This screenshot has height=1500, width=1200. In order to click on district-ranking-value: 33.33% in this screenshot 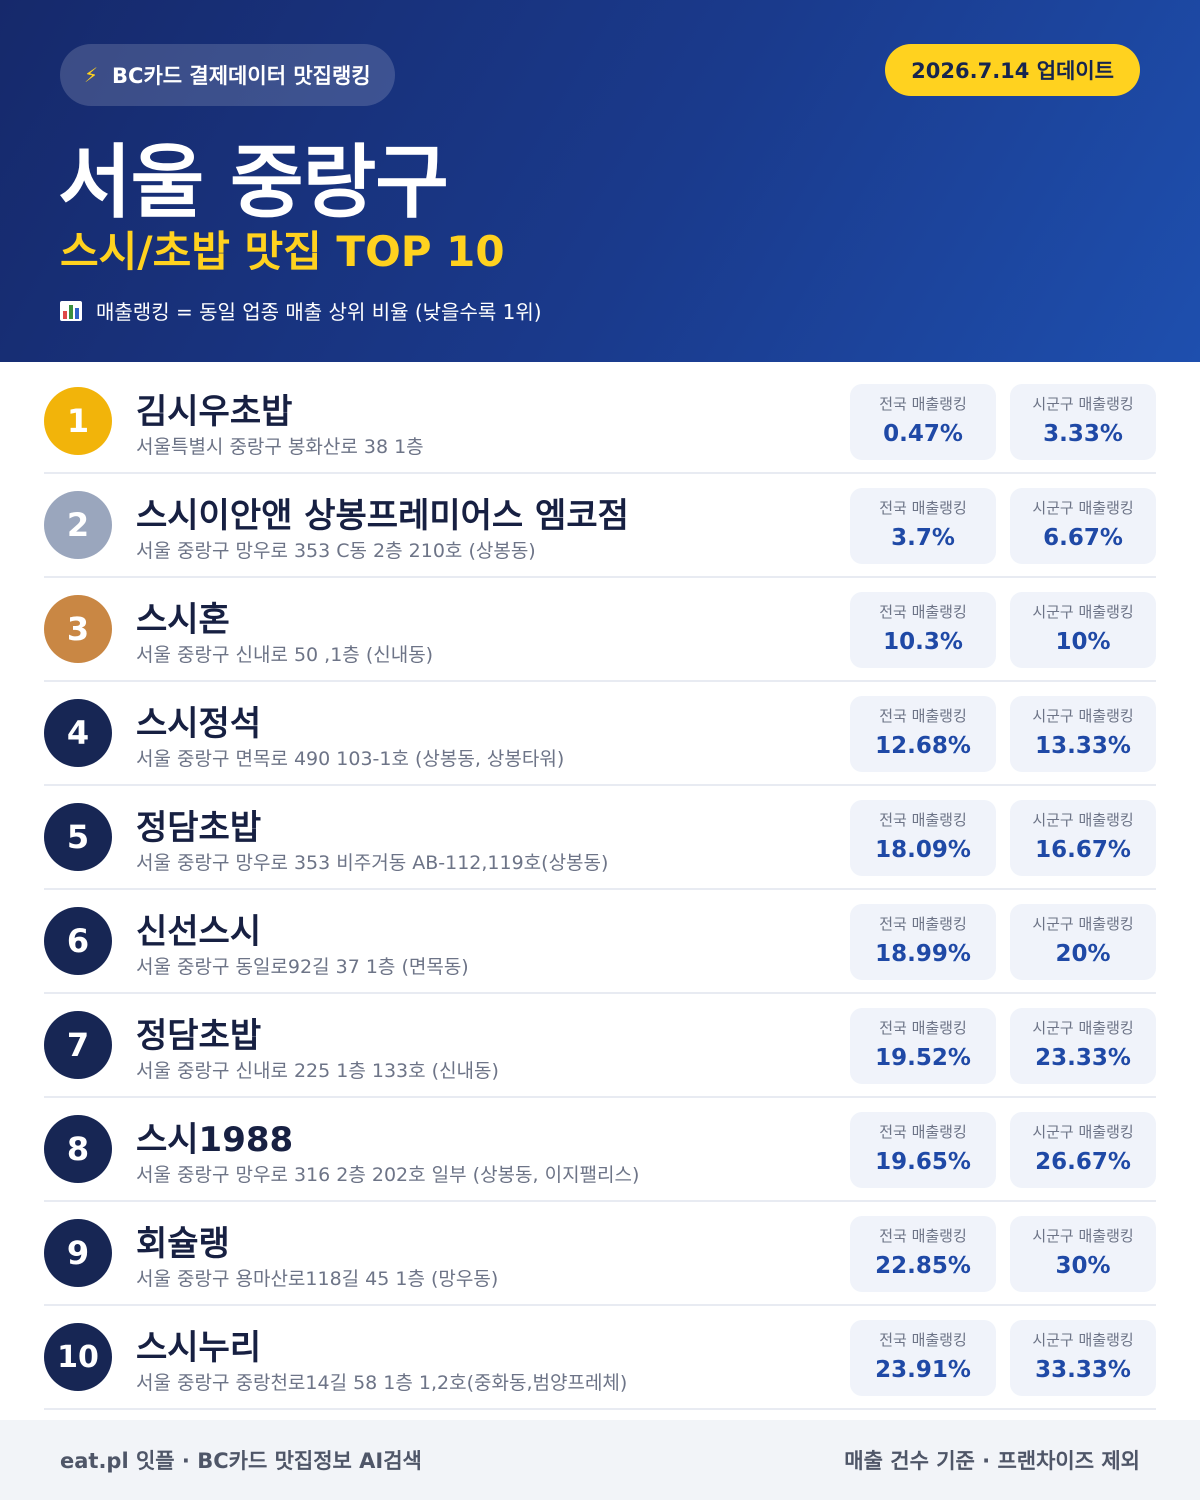, I will do `click(1083, 1370)`.